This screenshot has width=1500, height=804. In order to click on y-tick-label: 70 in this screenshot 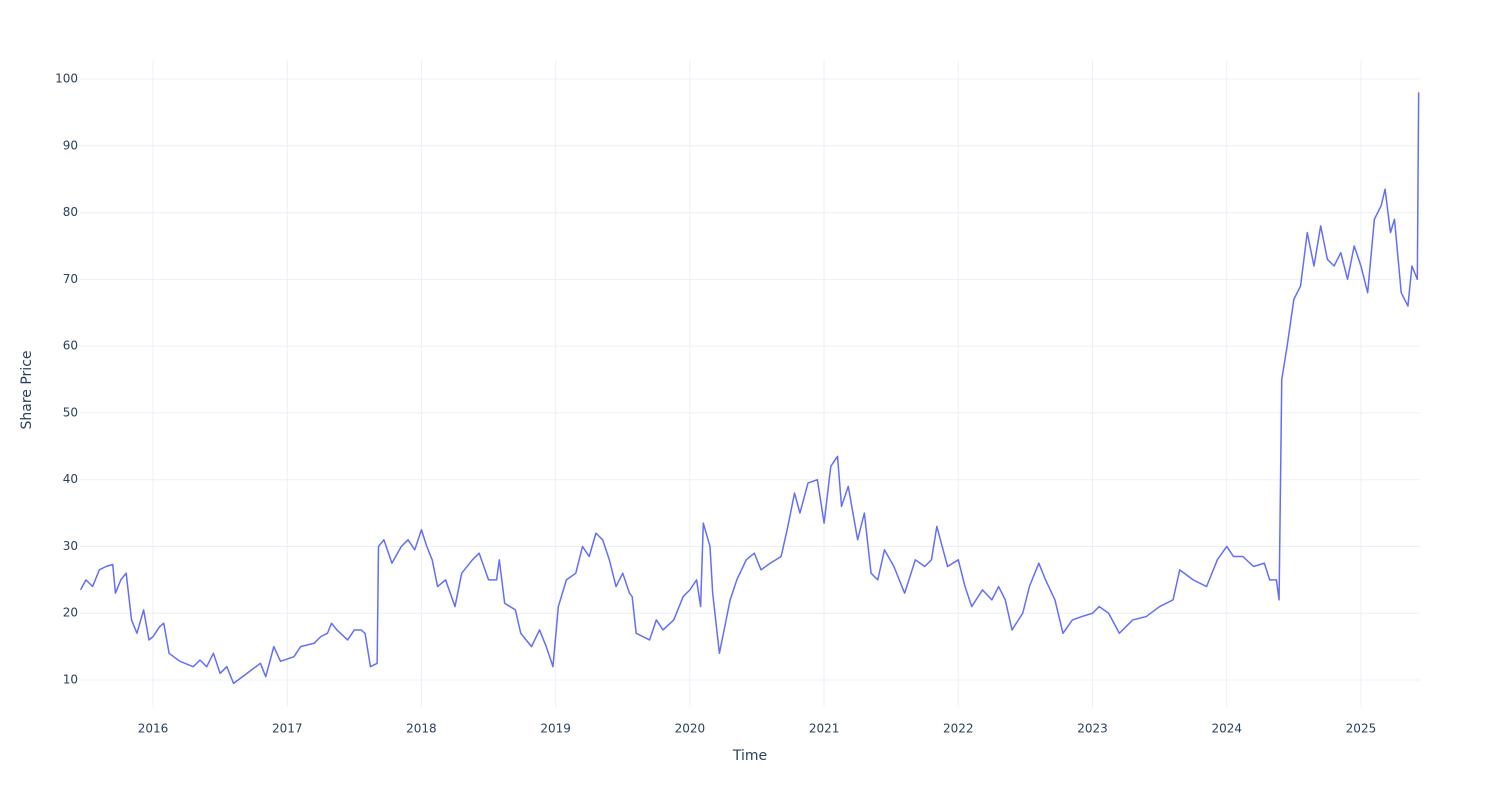, I will do `click(70, 279)`.